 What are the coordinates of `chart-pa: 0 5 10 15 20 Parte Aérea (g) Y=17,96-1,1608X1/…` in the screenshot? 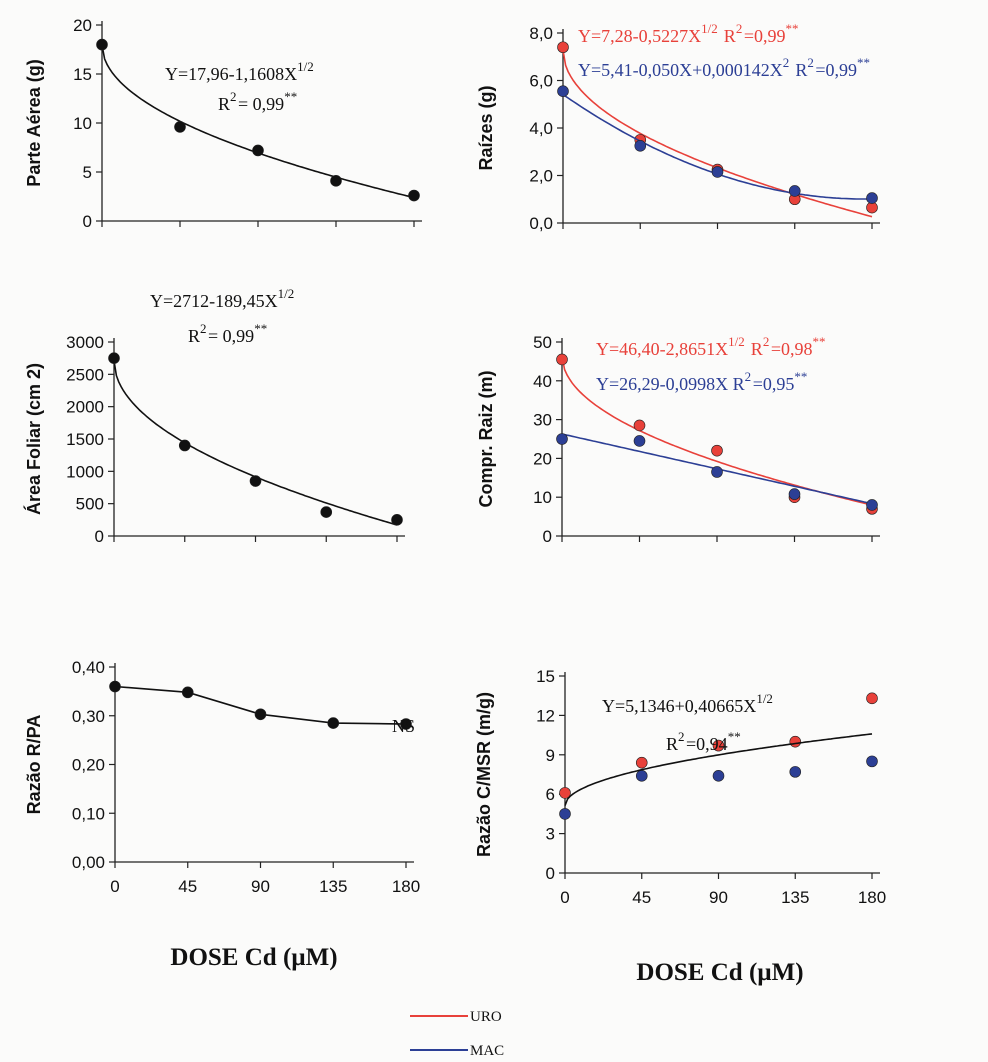 It's located at (223, 123).